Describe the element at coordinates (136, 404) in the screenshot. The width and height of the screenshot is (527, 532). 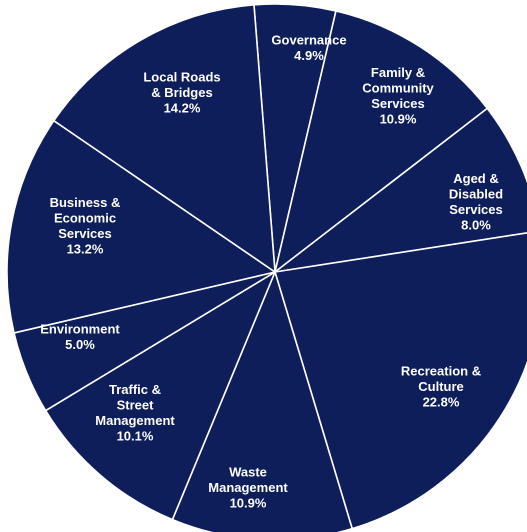
I see `slice-name-line: Street` at that location.